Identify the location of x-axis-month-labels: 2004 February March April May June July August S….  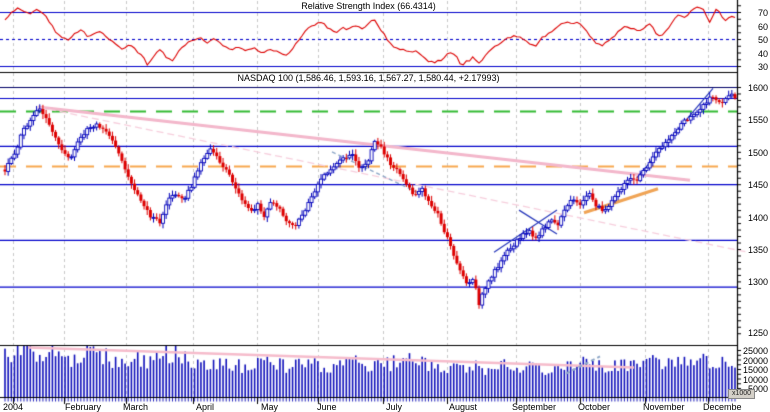
(372, 407).